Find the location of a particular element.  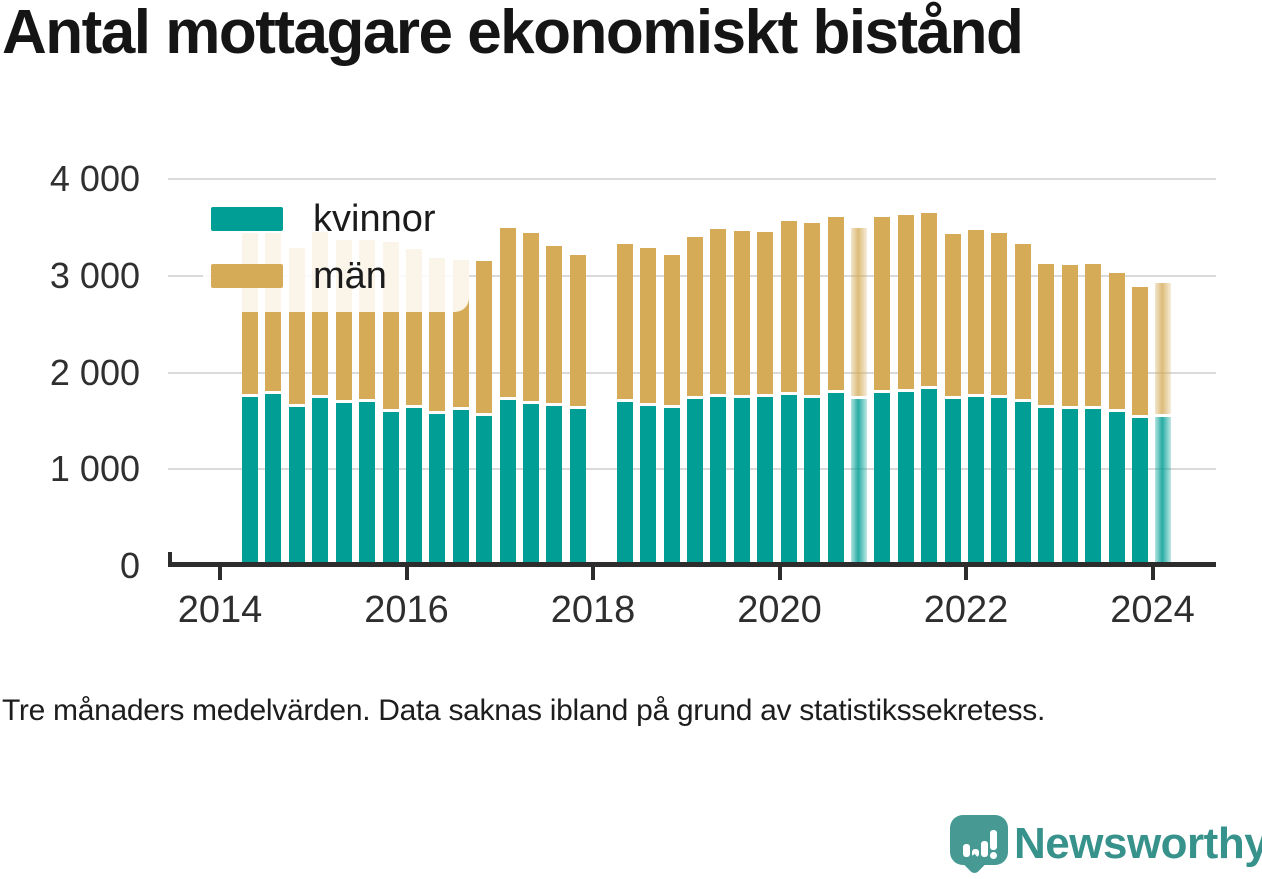

legend-swatch-kvinnor is located at coordinates (247, 219).